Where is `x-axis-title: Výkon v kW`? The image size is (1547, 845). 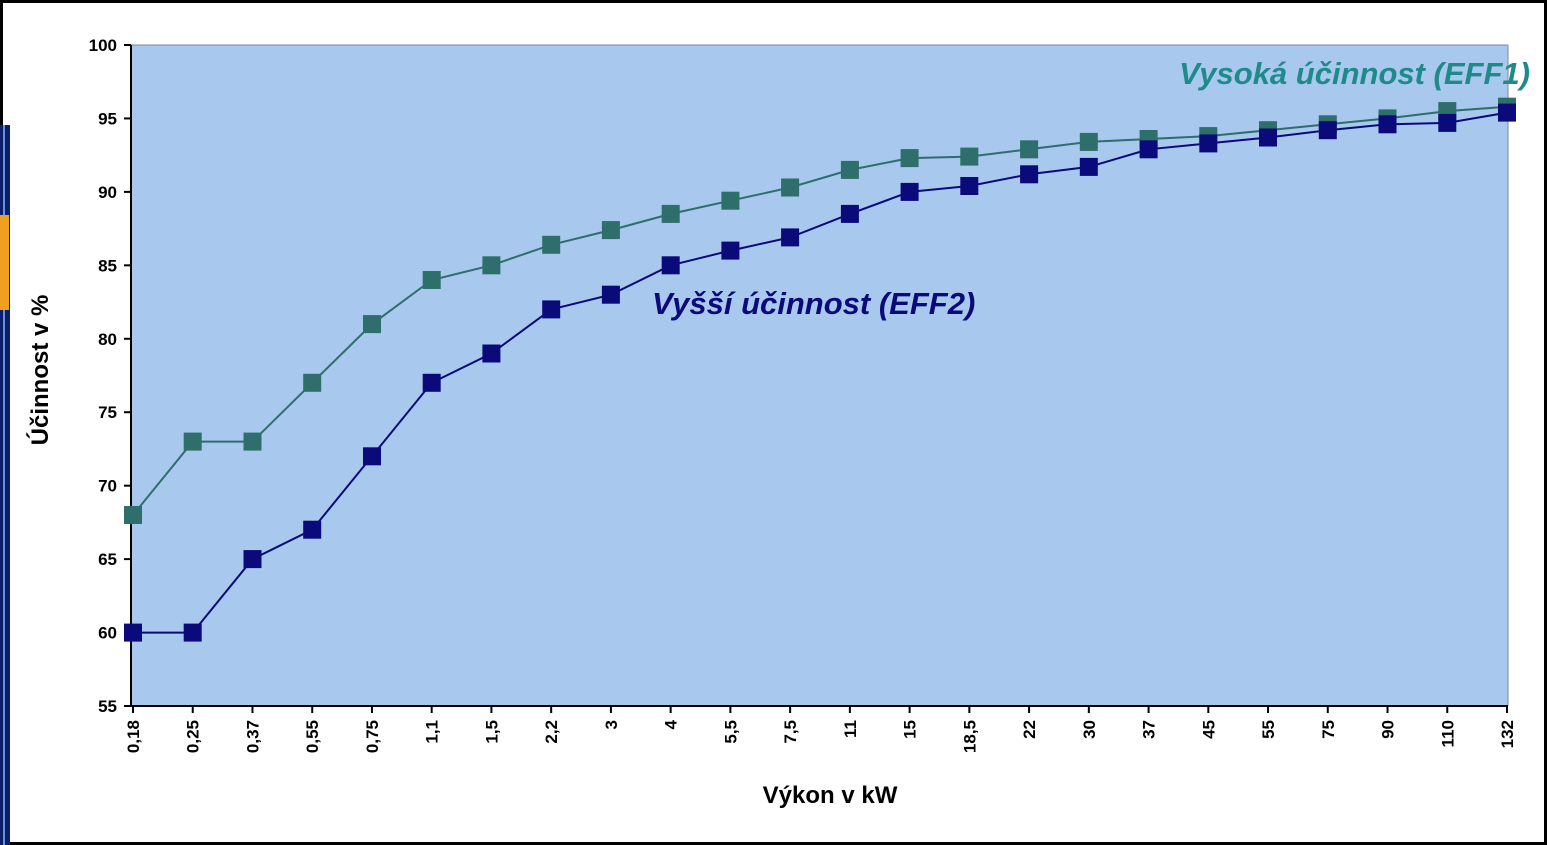 x-axis-title: Výkon v kW is located at coordinates (830, 795).